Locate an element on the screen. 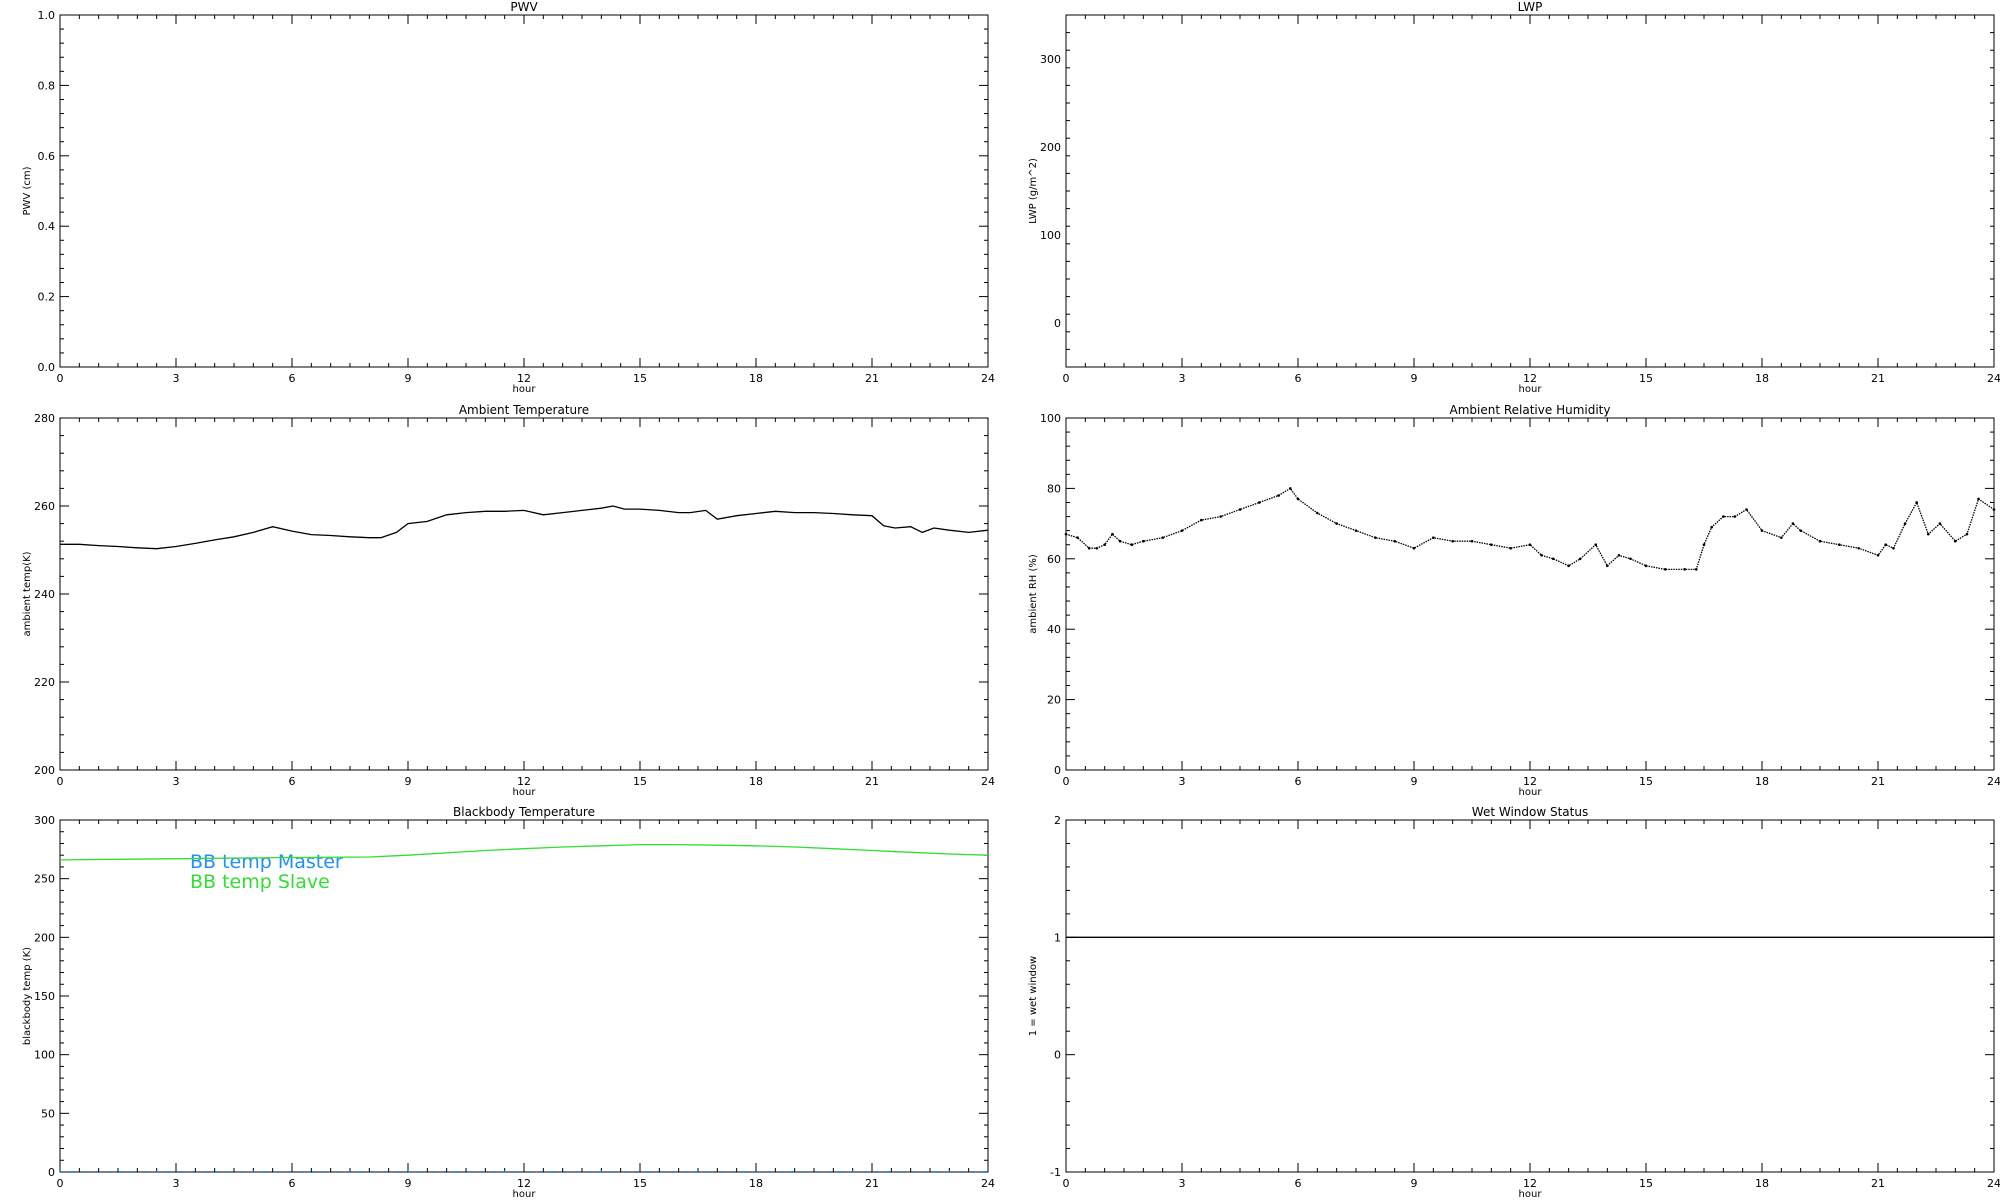 The width and height of the screenshot is (2000, 1200). y-tick-label: 0.4 is located at coordinates (47, 226).